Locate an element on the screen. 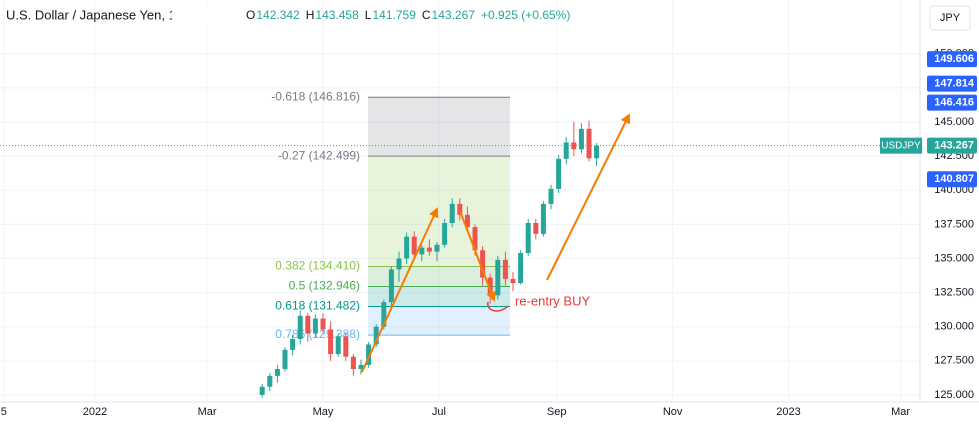 The width and height of the screenshot is (979, 437). currency: JPY is located at coordinates (950, 18).